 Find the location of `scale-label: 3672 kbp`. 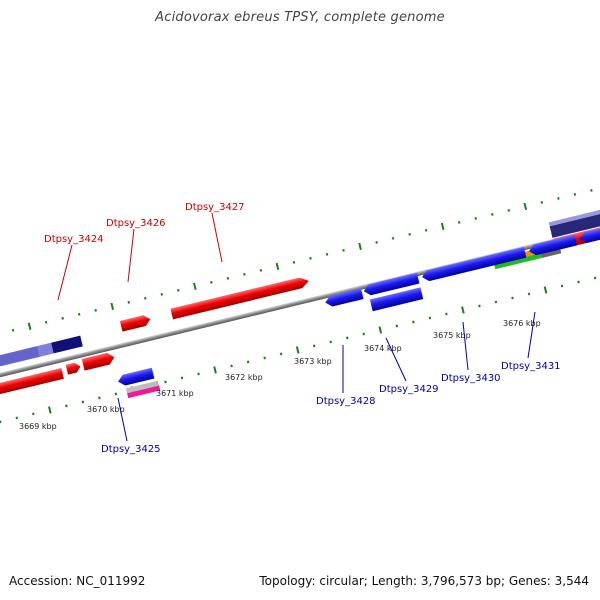

scale-label: 3672 kbp is located at coordinates (244, 377).